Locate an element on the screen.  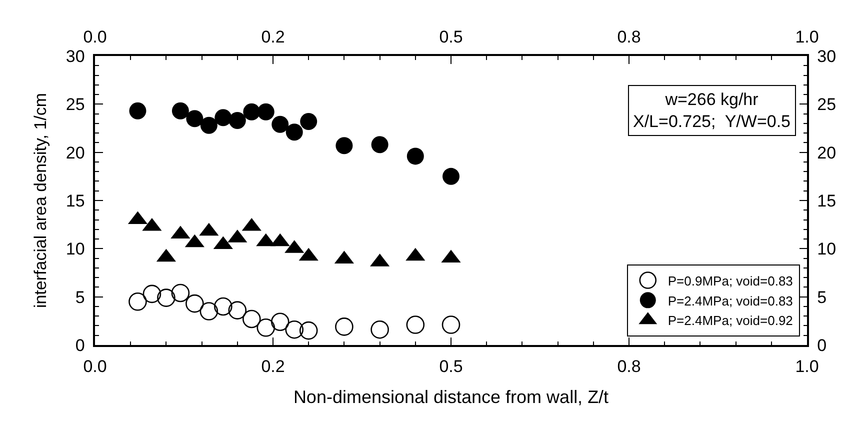
y-tick-label: 10 is located at coordinates (75, 249).